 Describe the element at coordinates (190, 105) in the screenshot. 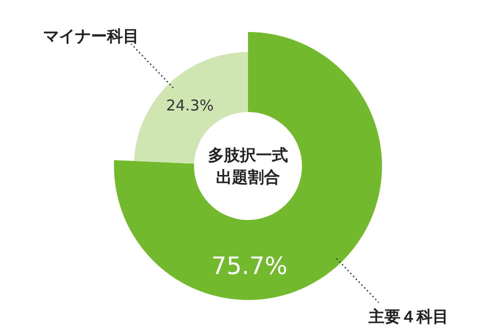

I see `data-label: 24.3%` at that location.